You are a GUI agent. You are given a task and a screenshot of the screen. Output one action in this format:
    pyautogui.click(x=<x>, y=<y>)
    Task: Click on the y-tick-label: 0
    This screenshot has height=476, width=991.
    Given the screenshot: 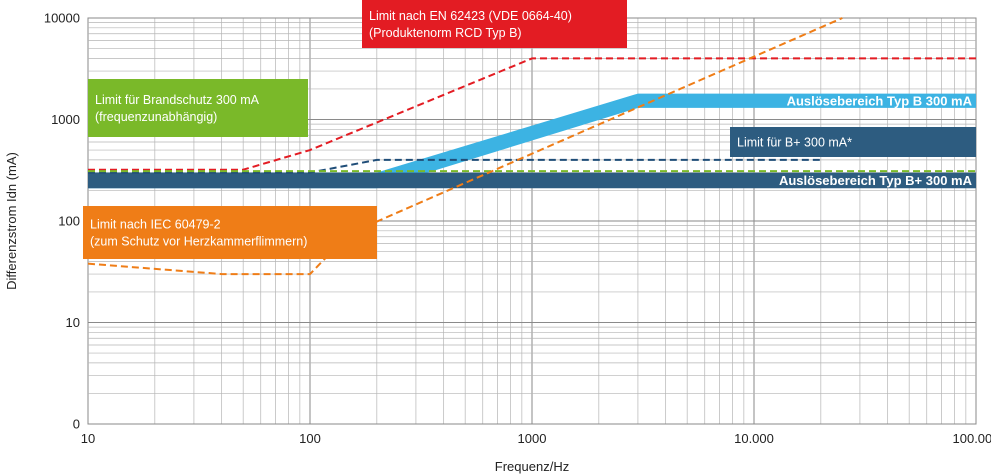 What is the action you would take?
    pyautogui.click(x=76, y=424)
    